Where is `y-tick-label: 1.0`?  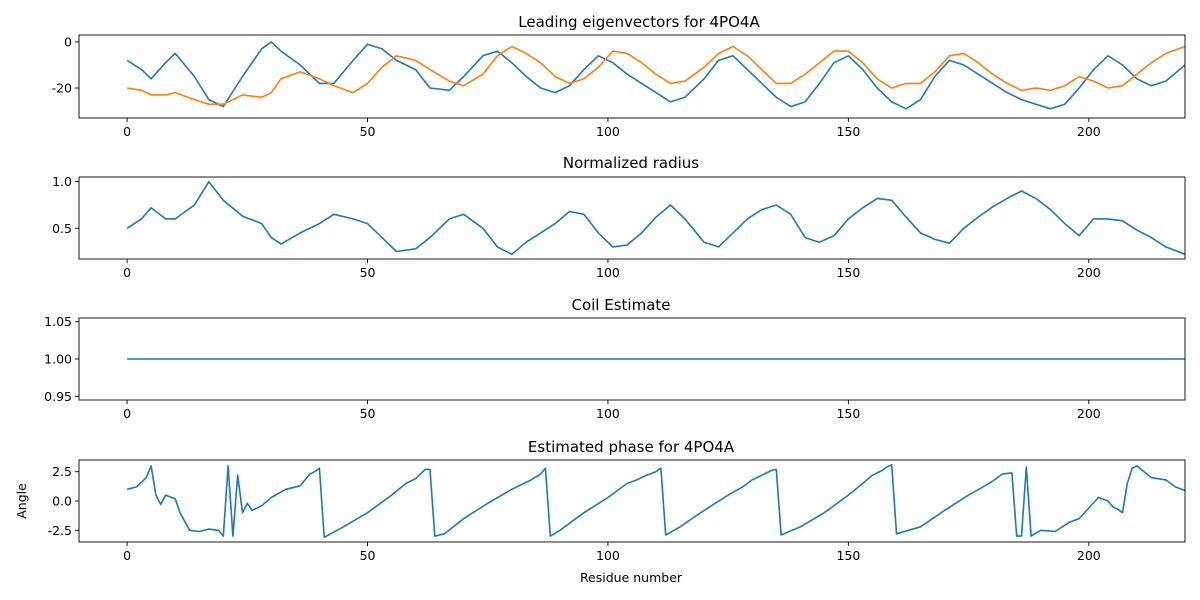 y-tick-label: 1.0 is located at coordinates (62, 181).